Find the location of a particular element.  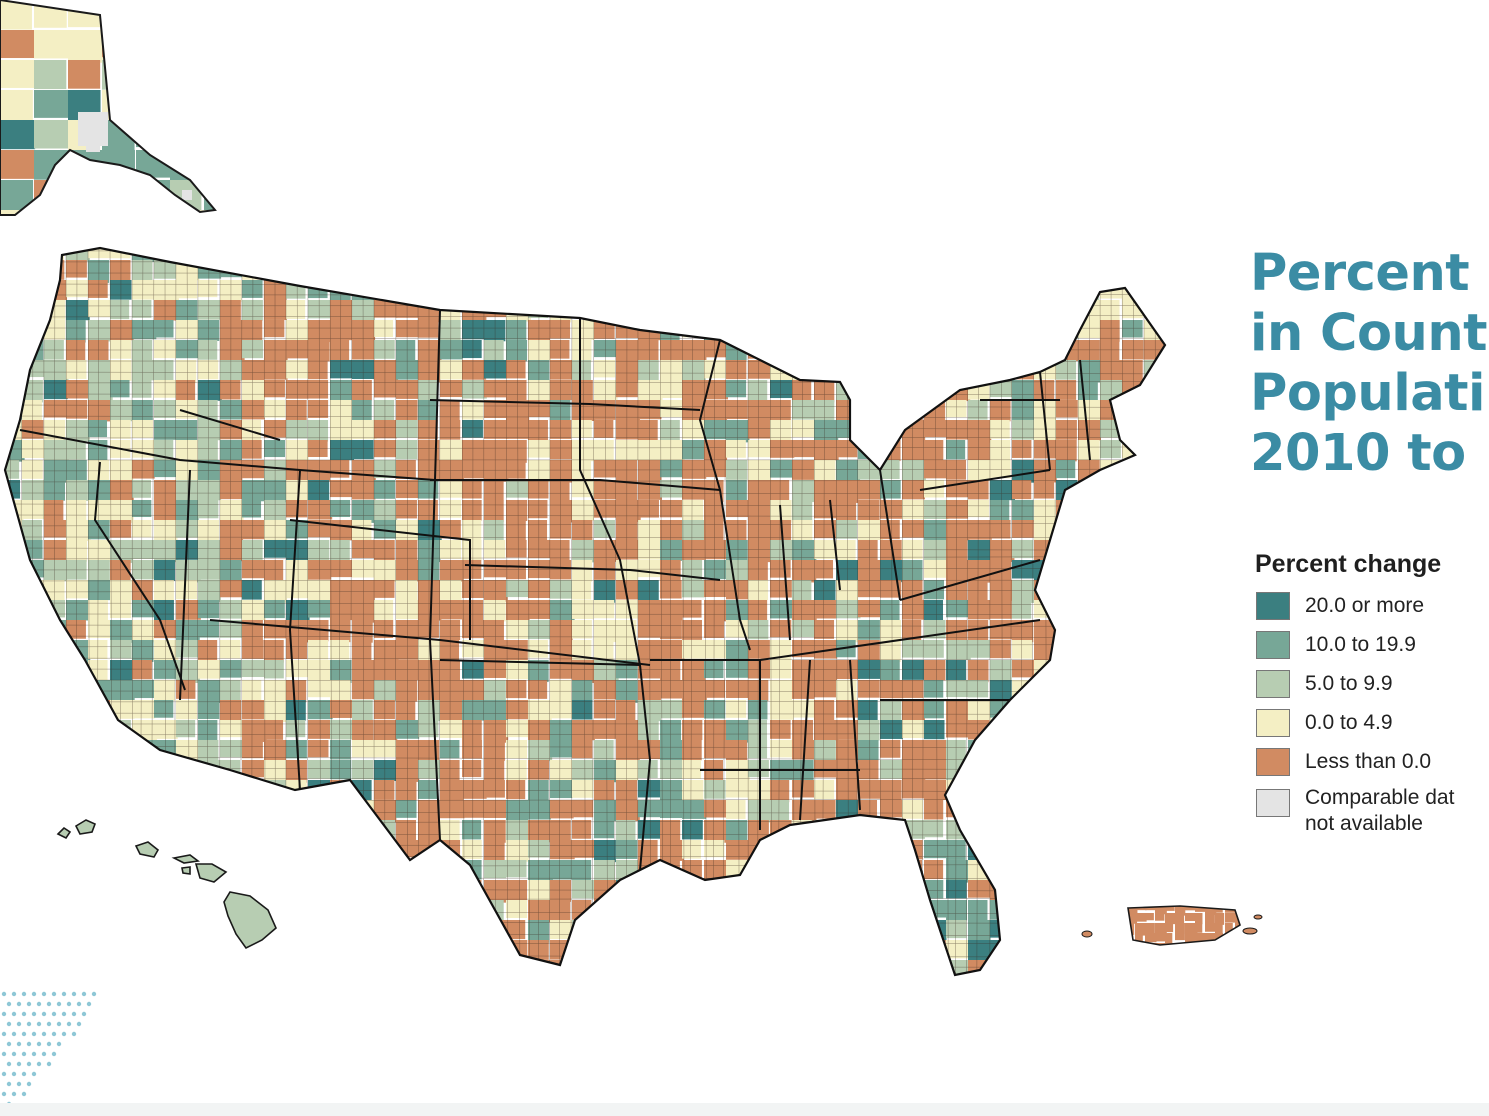

legend-label: Comparable dat not available is located at coordinates (1379, 811).